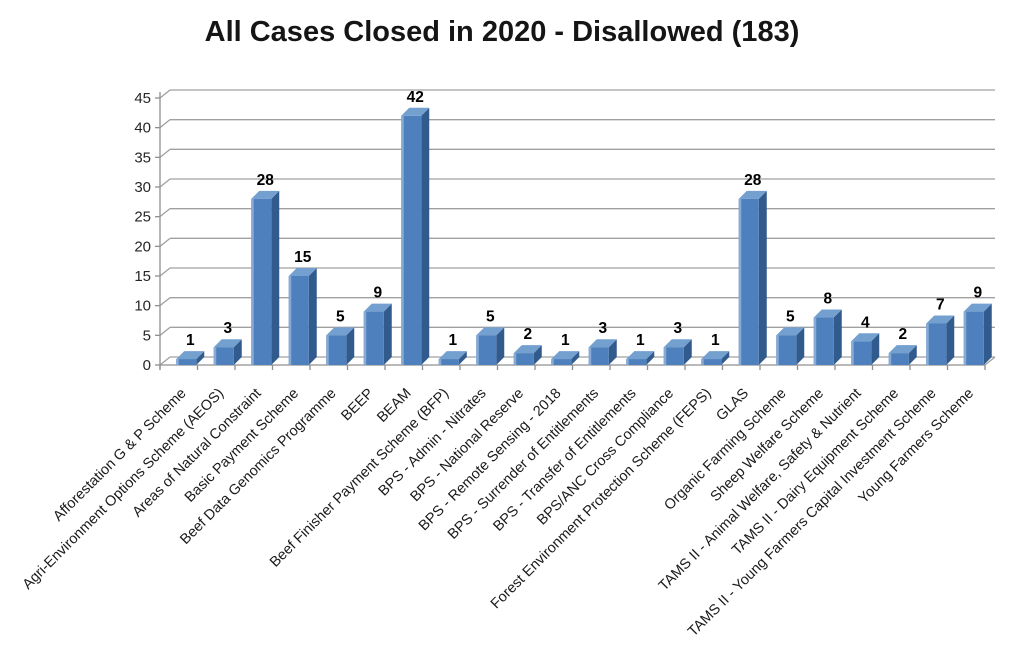 Image resolution: width=1024 pixels, height=667 pixels. I want to click on bar-value-label: 8, so click(827, 299).